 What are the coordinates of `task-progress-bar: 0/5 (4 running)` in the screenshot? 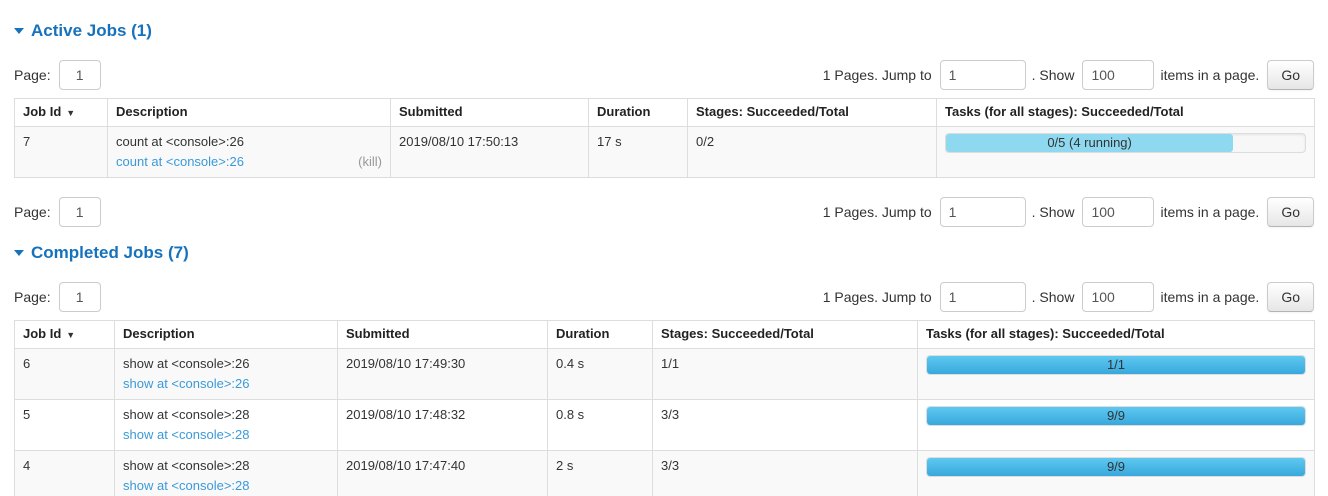 It's located at (1125, 143).